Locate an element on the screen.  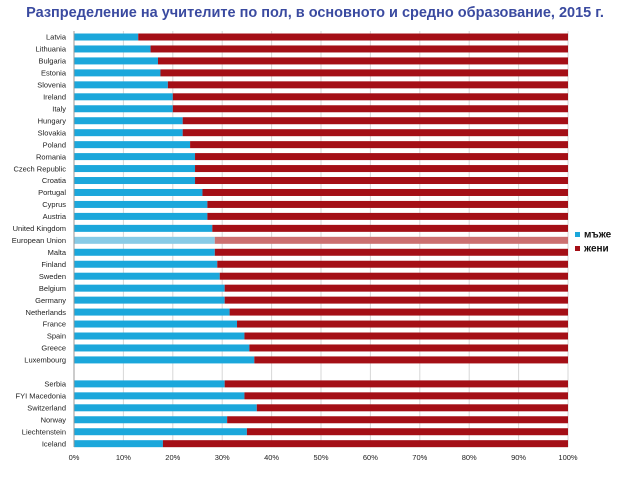
bar-мъже-france is located at coordinates (156, 324).